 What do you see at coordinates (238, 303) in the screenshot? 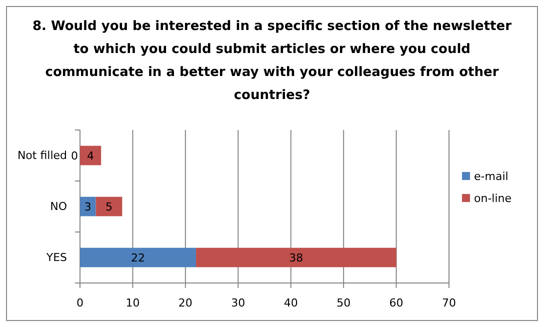
I see `x-tick-label: 30` at bounding box center [238, 303].